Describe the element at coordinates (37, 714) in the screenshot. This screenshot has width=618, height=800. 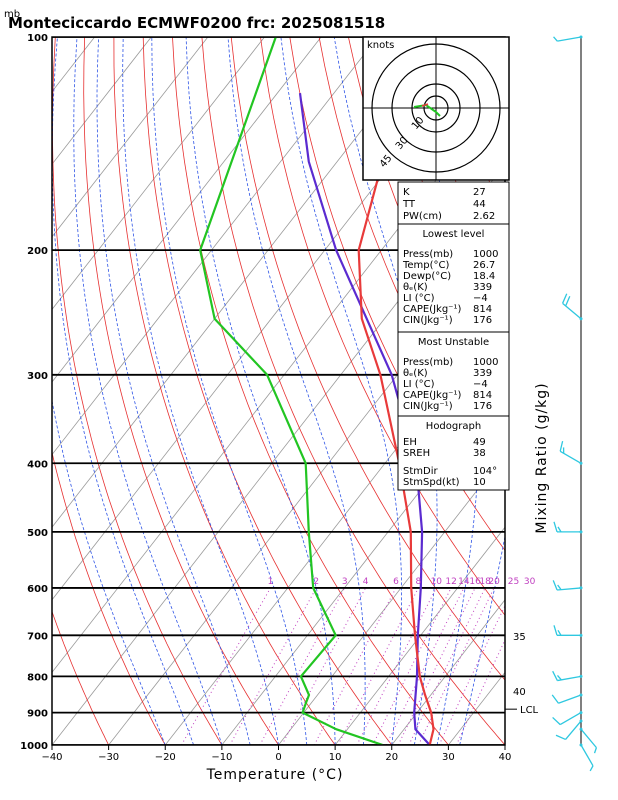
I see `y-tick-label: 900` at that location.